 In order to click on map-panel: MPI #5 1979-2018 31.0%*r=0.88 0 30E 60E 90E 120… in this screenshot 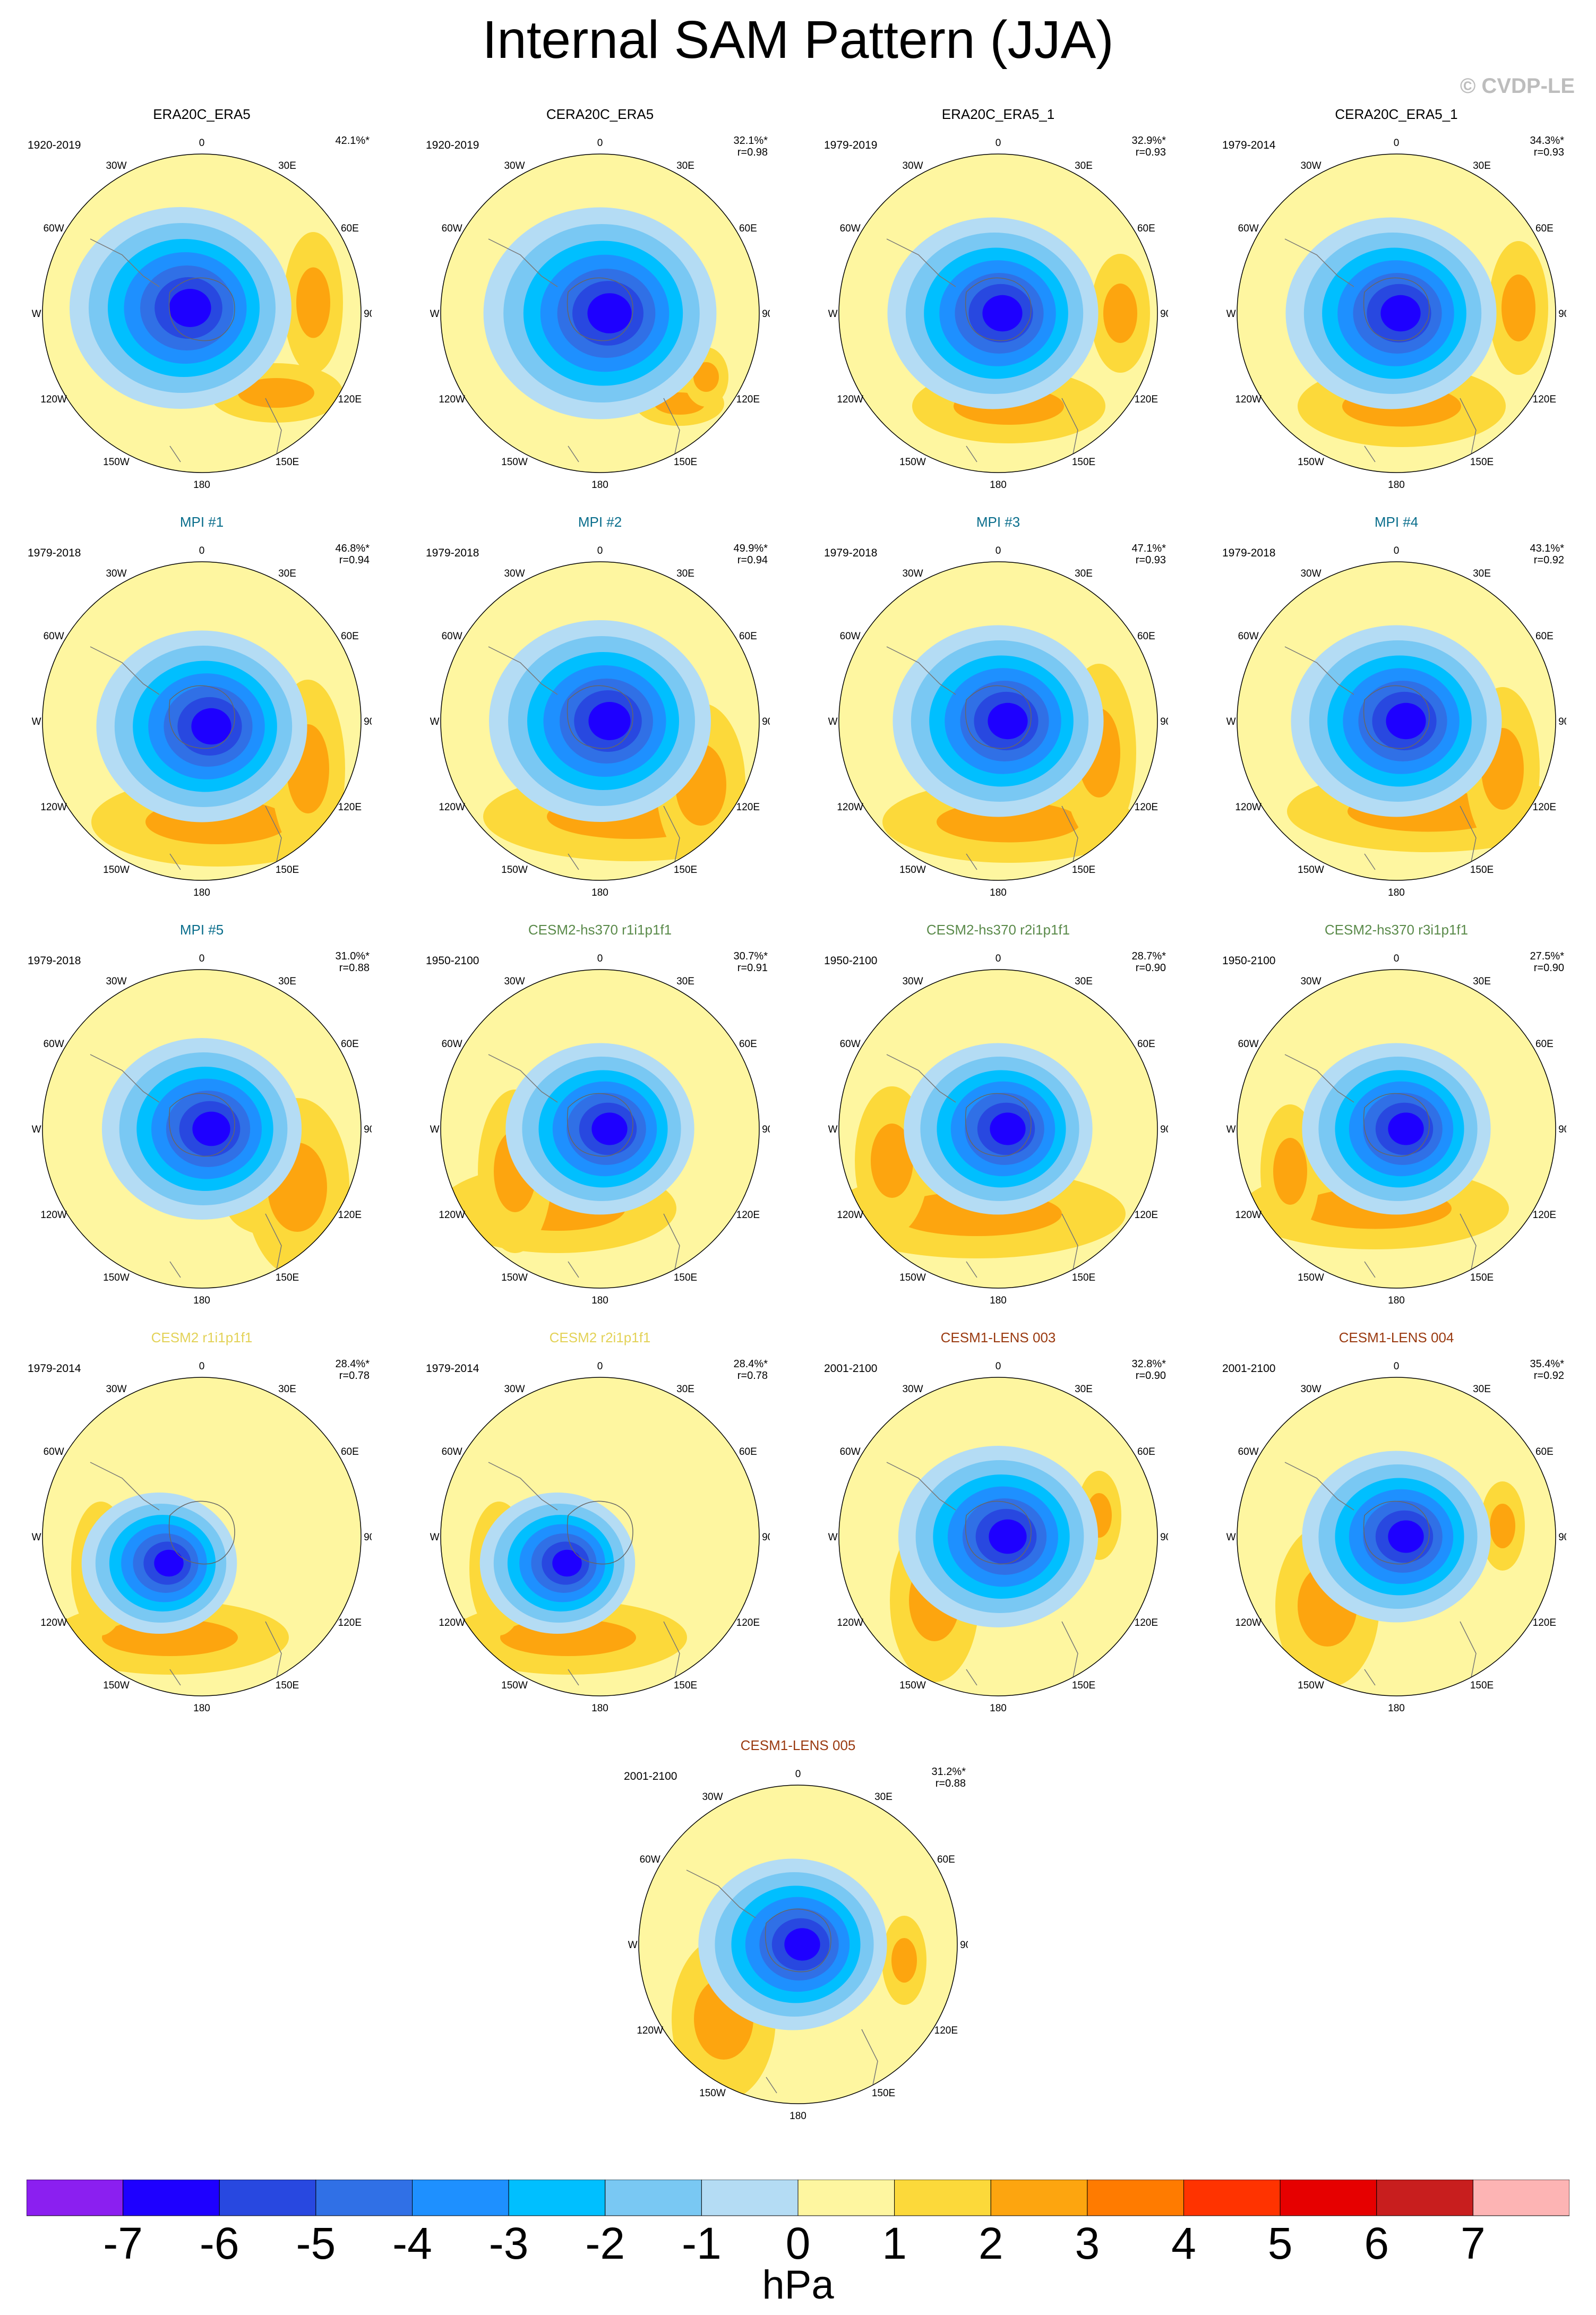, I will do `click(202, 1118)`.